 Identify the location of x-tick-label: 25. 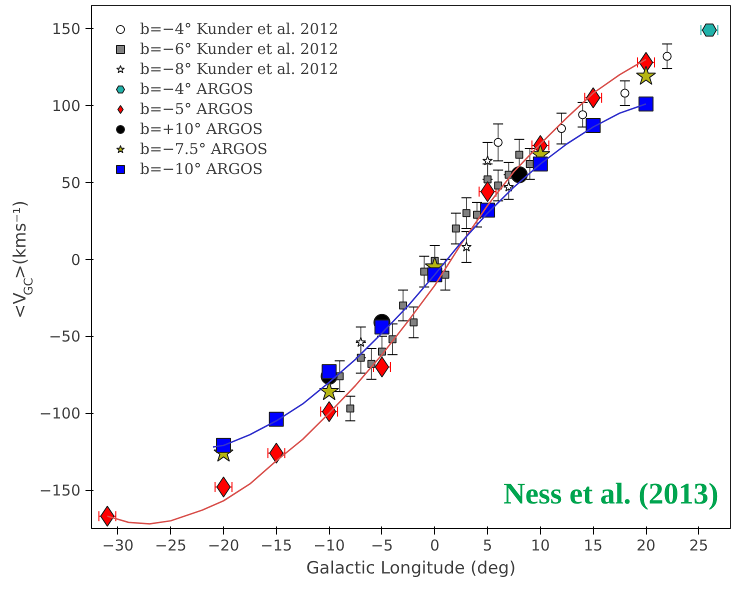
(698, 545).